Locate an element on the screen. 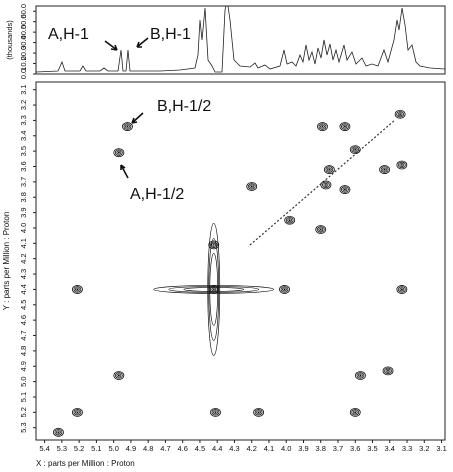  x-tick-label: 5.1 is located at coordinates (96, 448).